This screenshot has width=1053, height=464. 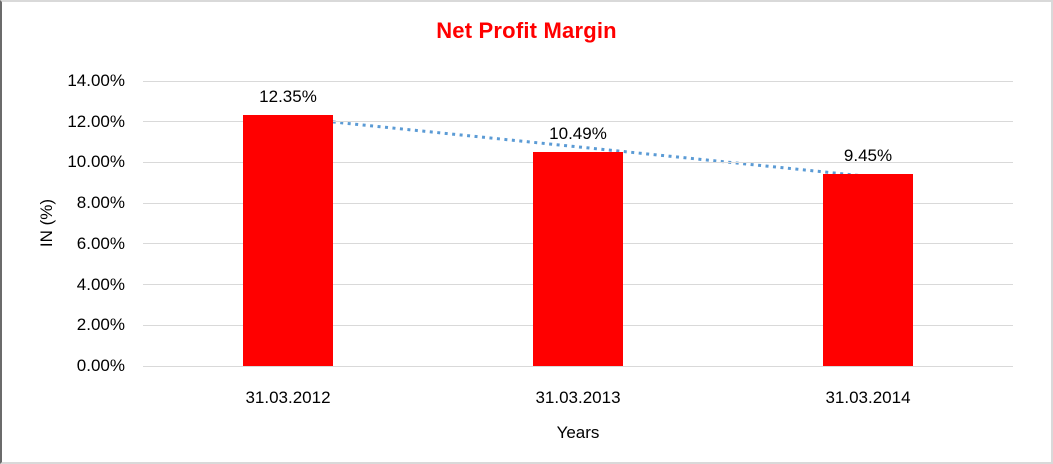 I want to click on bar-31.03.2014, so click(x=868, y=269).